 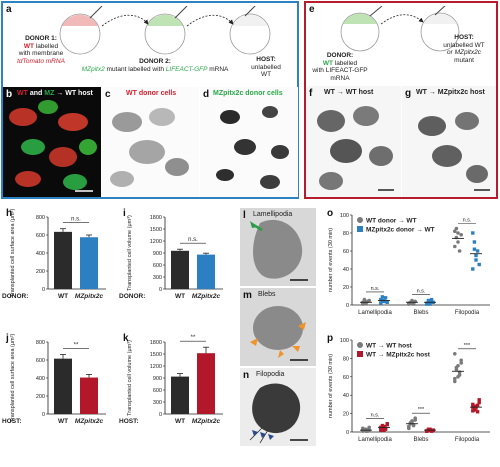 I want to click on y-tick-label: 800, so click(x=40, y=218).